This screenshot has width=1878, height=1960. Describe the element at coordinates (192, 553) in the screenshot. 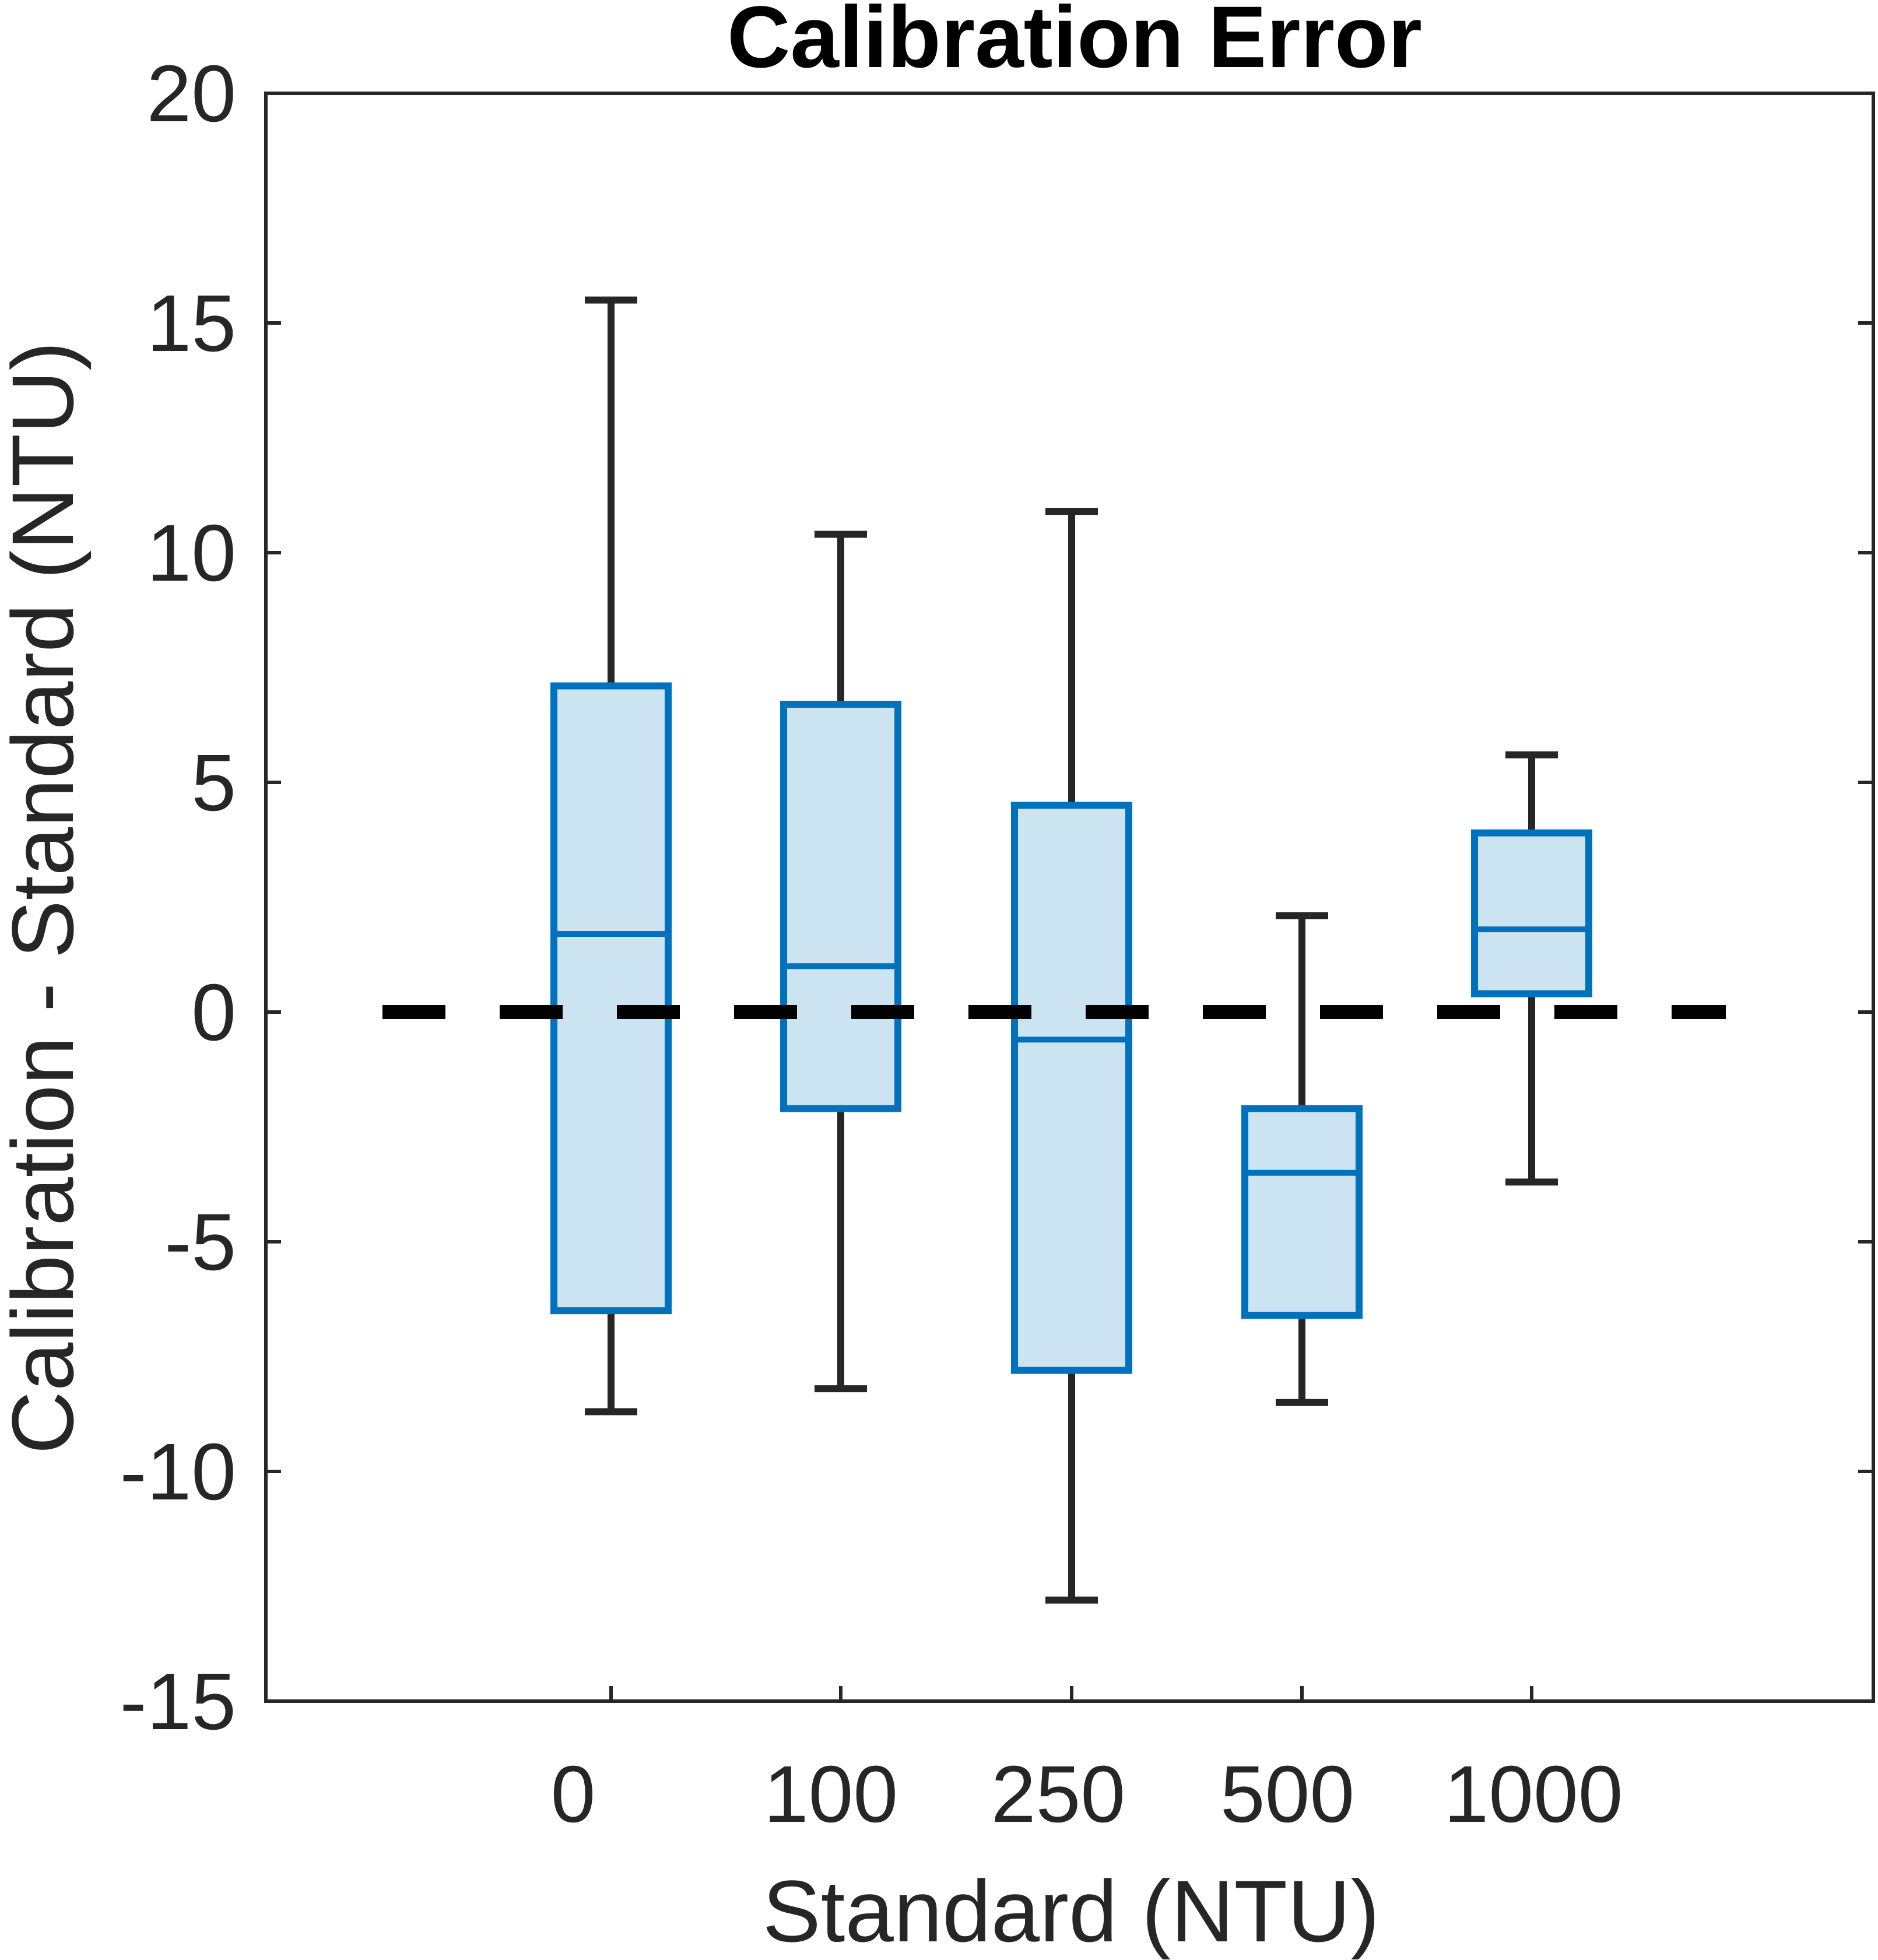

I see `y-tick-label: 10` at that location.